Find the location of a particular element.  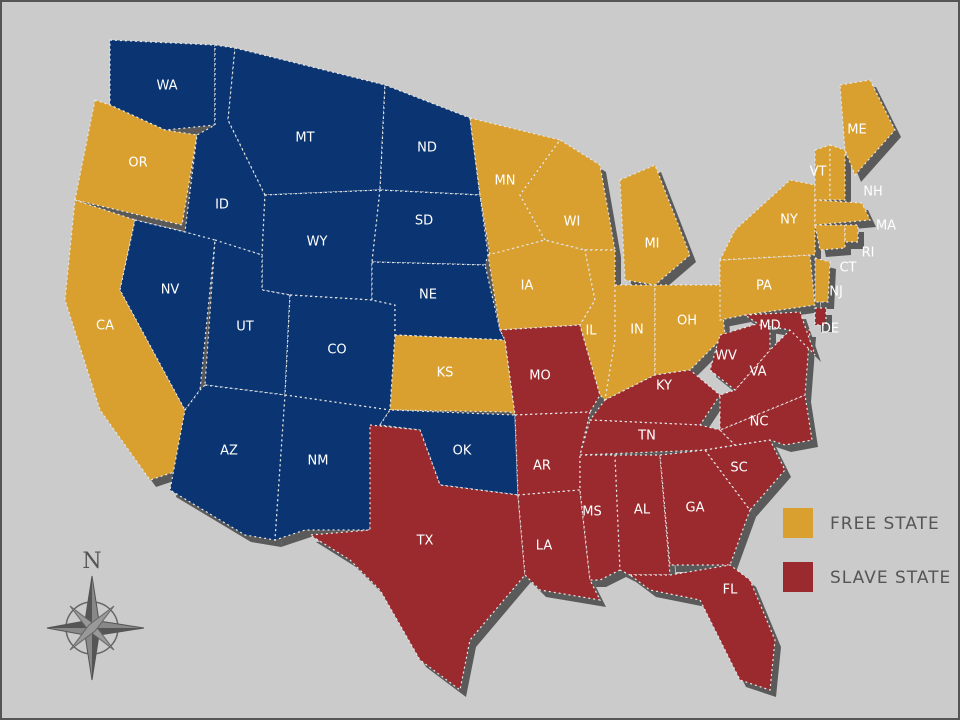

legend: FREE STATE SLAVE STATE is located at coordinates (867, 550).